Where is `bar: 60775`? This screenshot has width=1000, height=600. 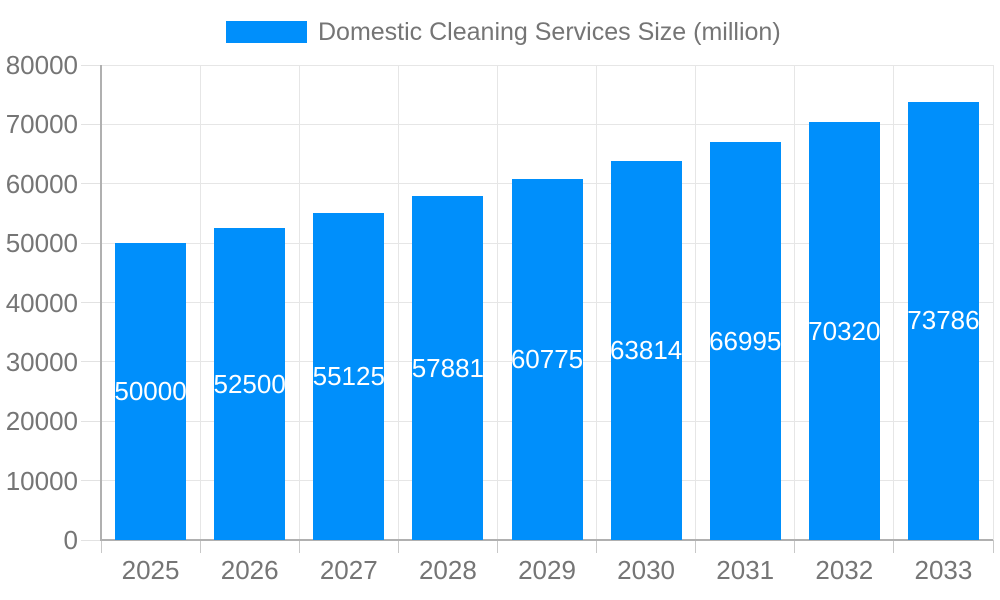
bar: 60775 is located at coordinates (547, 359).